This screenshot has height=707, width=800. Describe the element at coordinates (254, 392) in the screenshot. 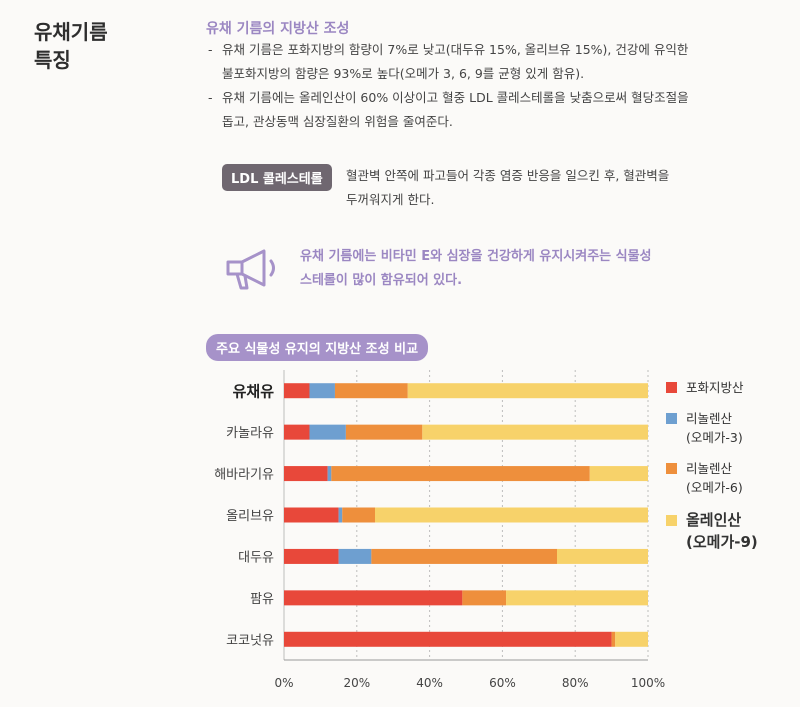

I see `category-label: 유채유` at that location.